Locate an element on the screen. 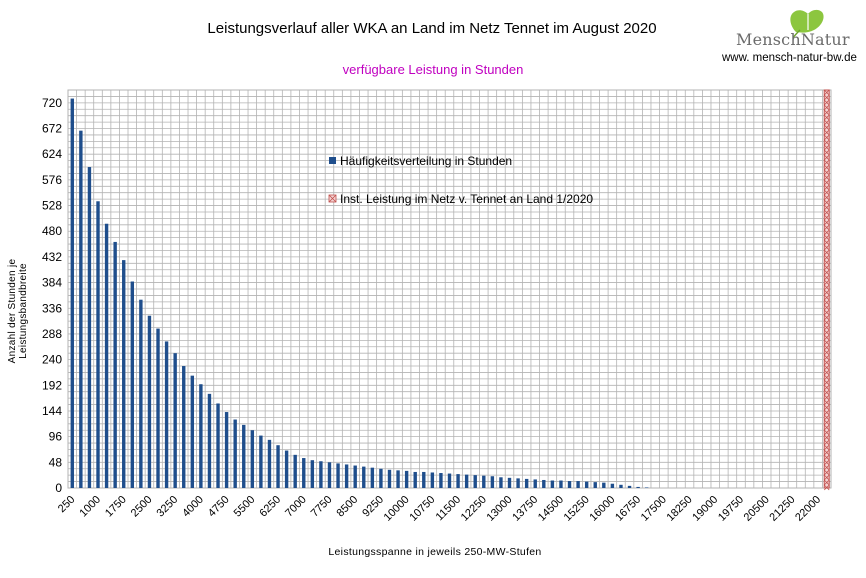 This screenshot has width=866, height=578. x-tick-label: 15250 is located at coordinates (577, 509).